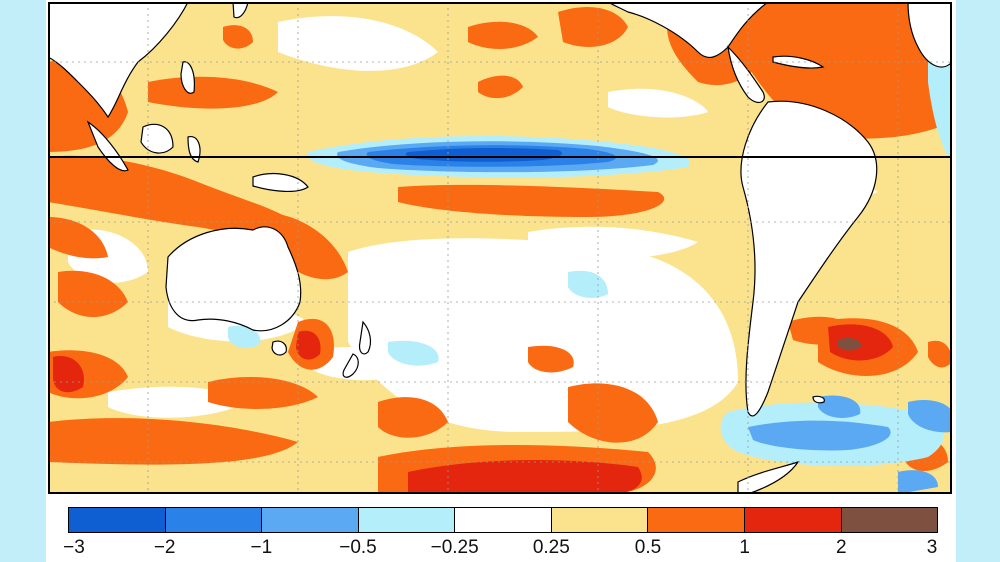 The width and height of the screenshot is (1000, 562). I want to click on legend-tick-label: 2, so click(841, 547).